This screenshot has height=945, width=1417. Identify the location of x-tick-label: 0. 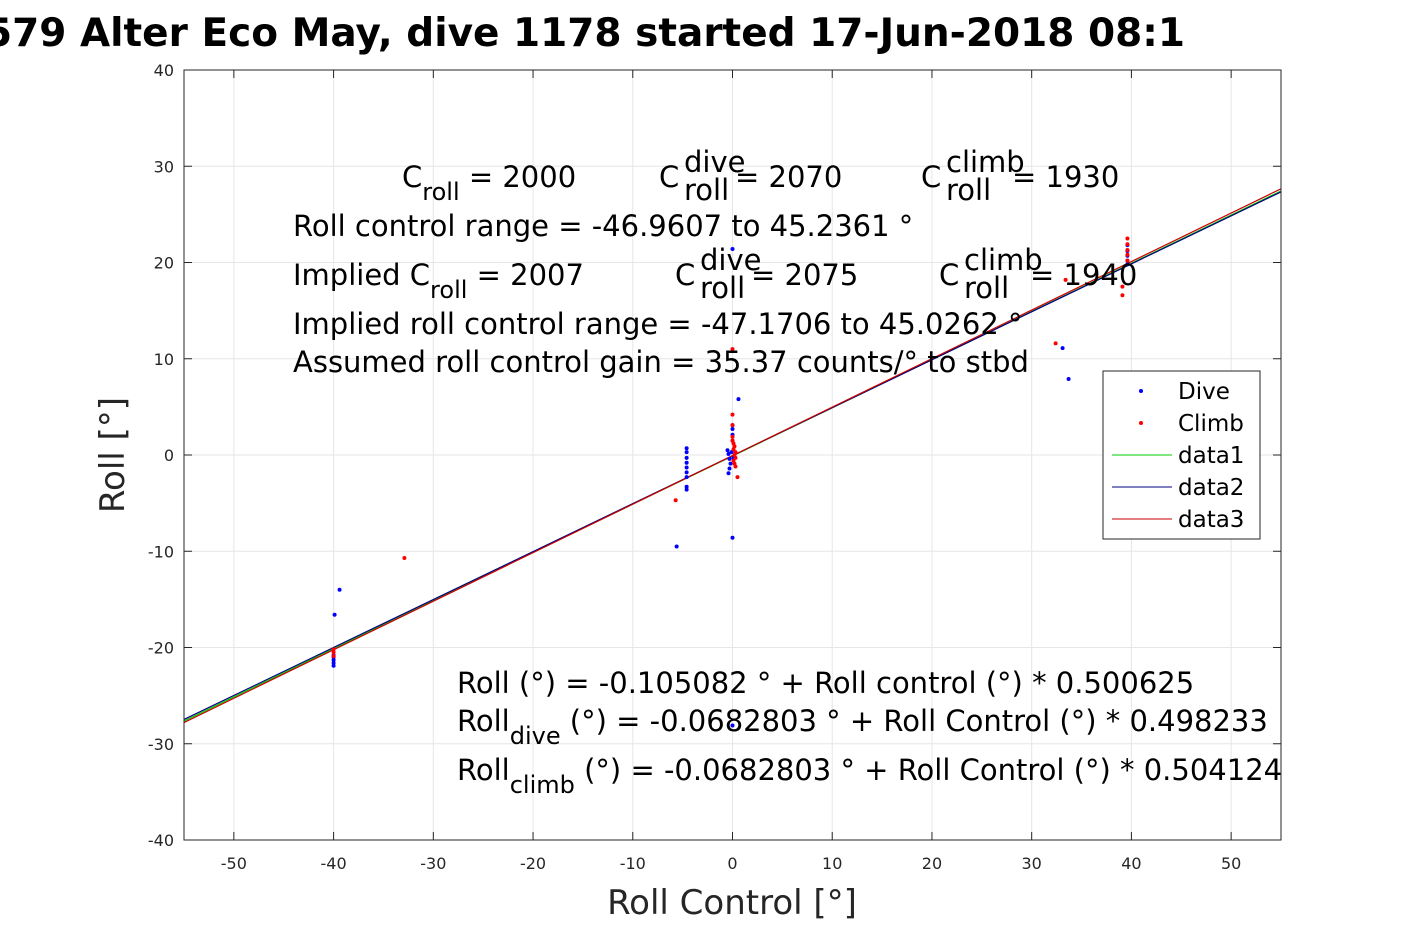
(732, 863).